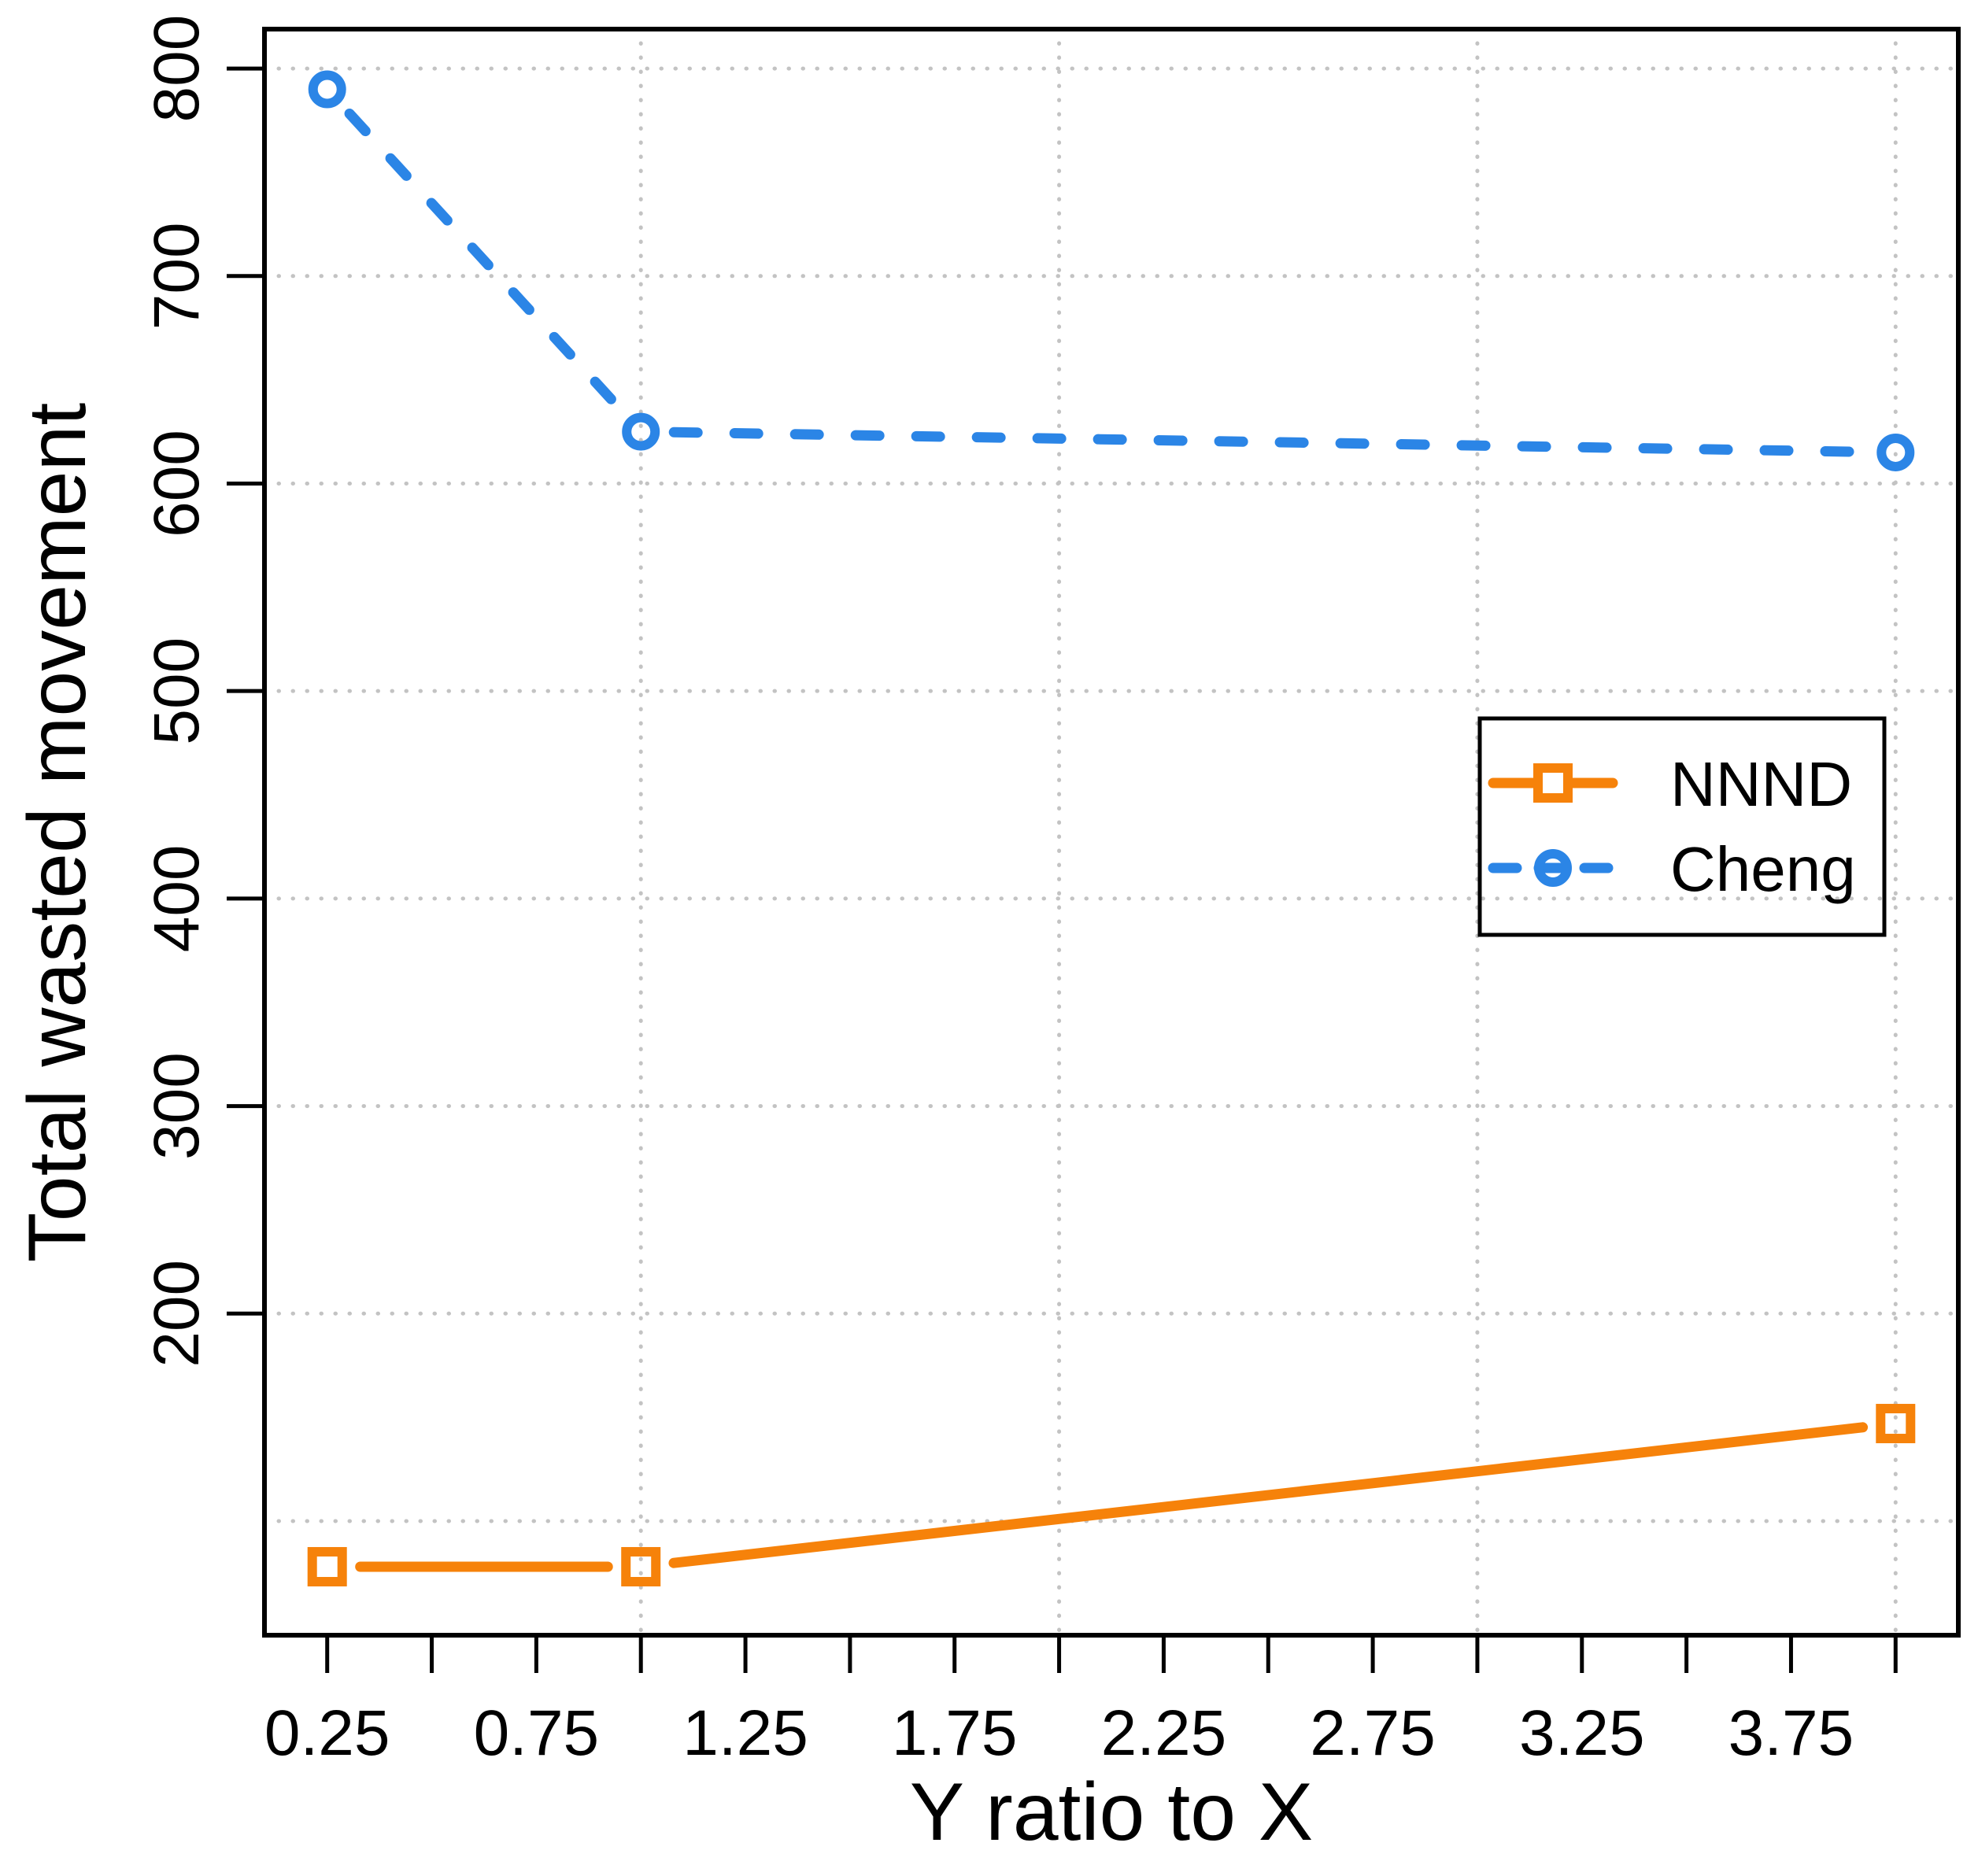  What do you see at coordinates (177, 898) in the screenshot?
I see `y-tick-label: 400` at bounding box center [177, 898].